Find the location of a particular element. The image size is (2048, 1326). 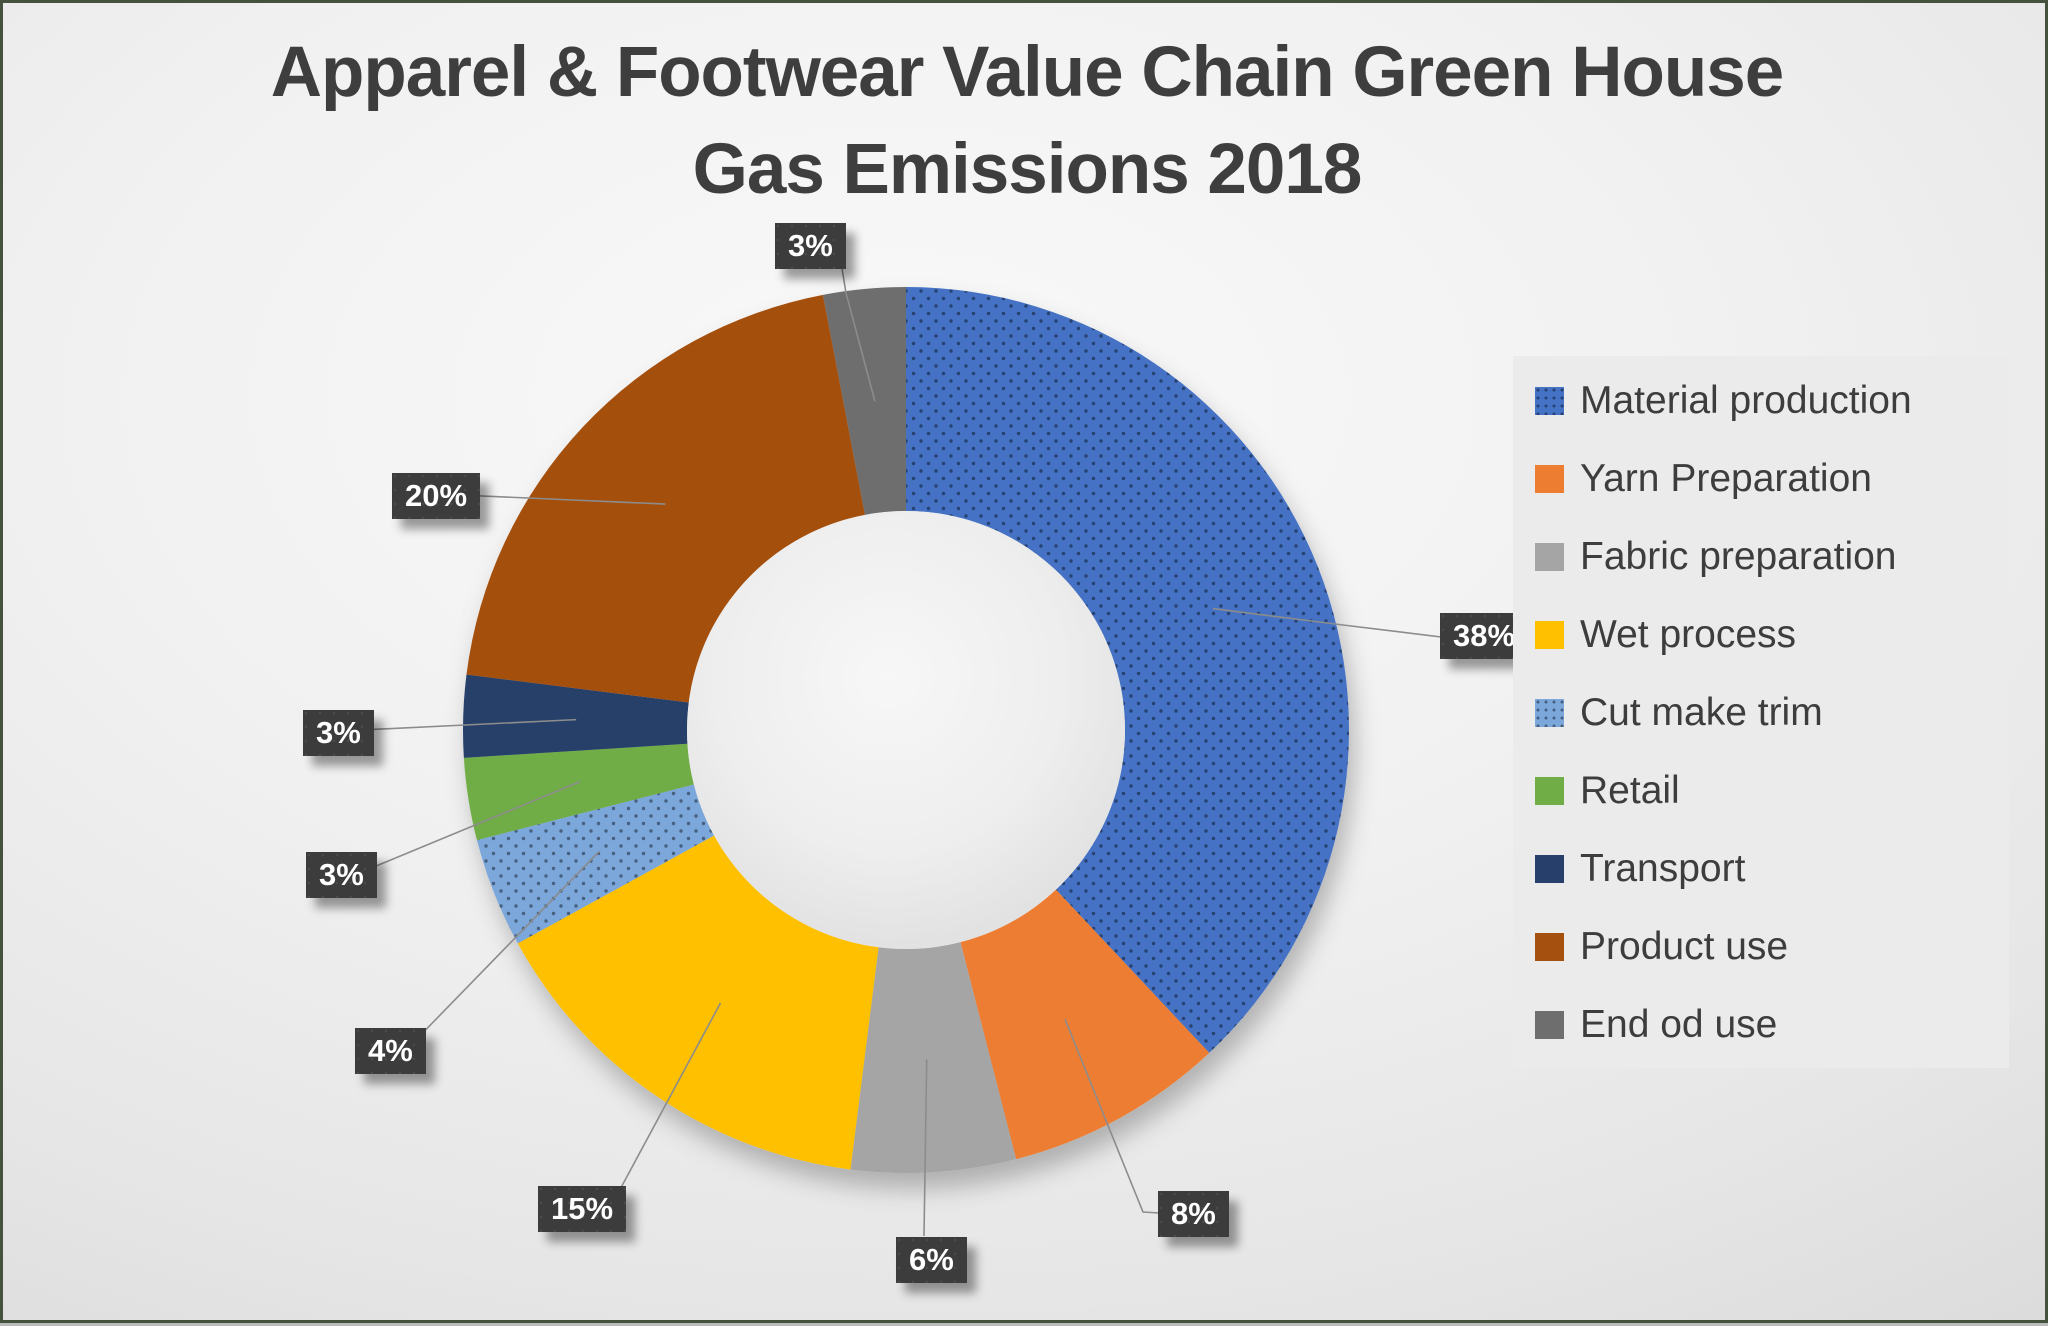

legend-item-retail: Retail is located at coordinates (1761, 791).